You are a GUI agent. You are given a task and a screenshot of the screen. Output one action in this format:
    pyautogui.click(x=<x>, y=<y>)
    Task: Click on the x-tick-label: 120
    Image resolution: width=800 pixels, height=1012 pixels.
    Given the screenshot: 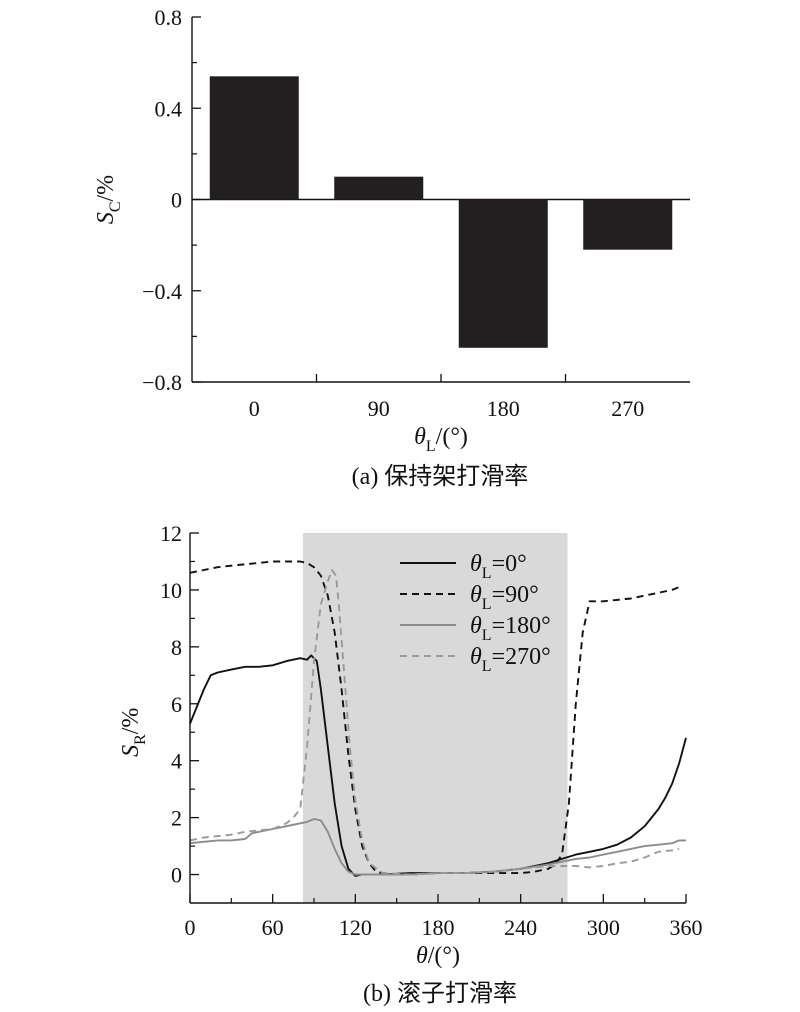 What is the action you would take?
    pyautogui.click(x=355, y=927)
    